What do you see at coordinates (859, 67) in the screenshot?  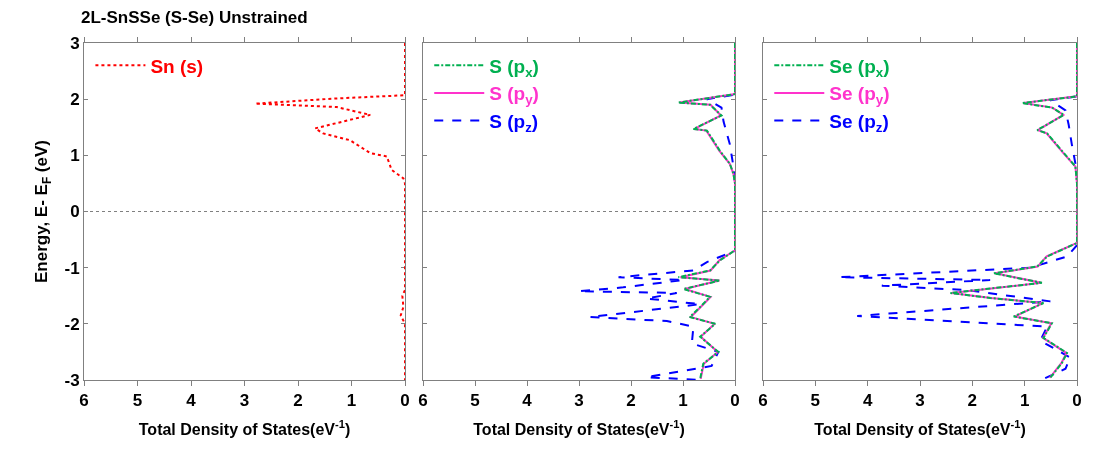 I see `legend-label: Se (p$_{x}$)` at bounding box center [859, 67].